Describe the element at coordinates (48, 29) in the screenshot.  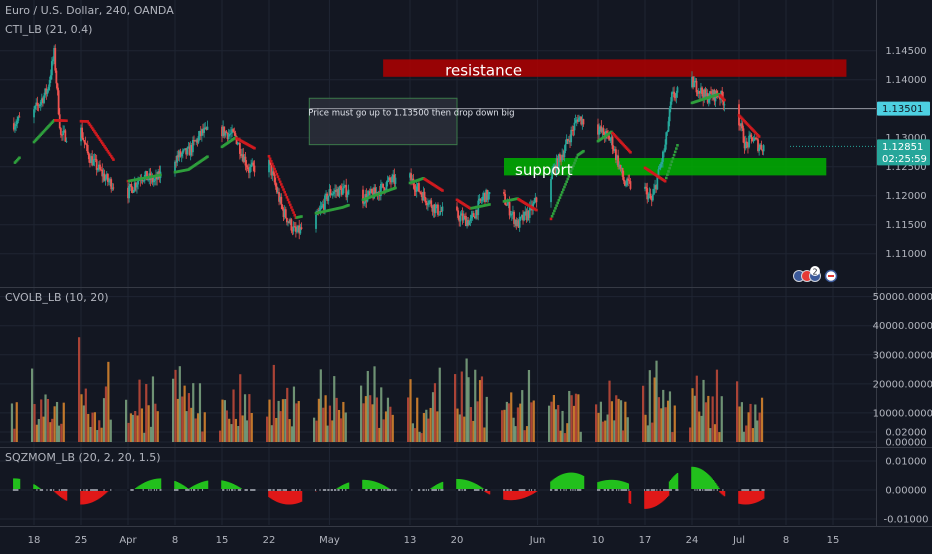
I see `cti-indicator-label: CTI_LB (21, 0.4)` at that location.